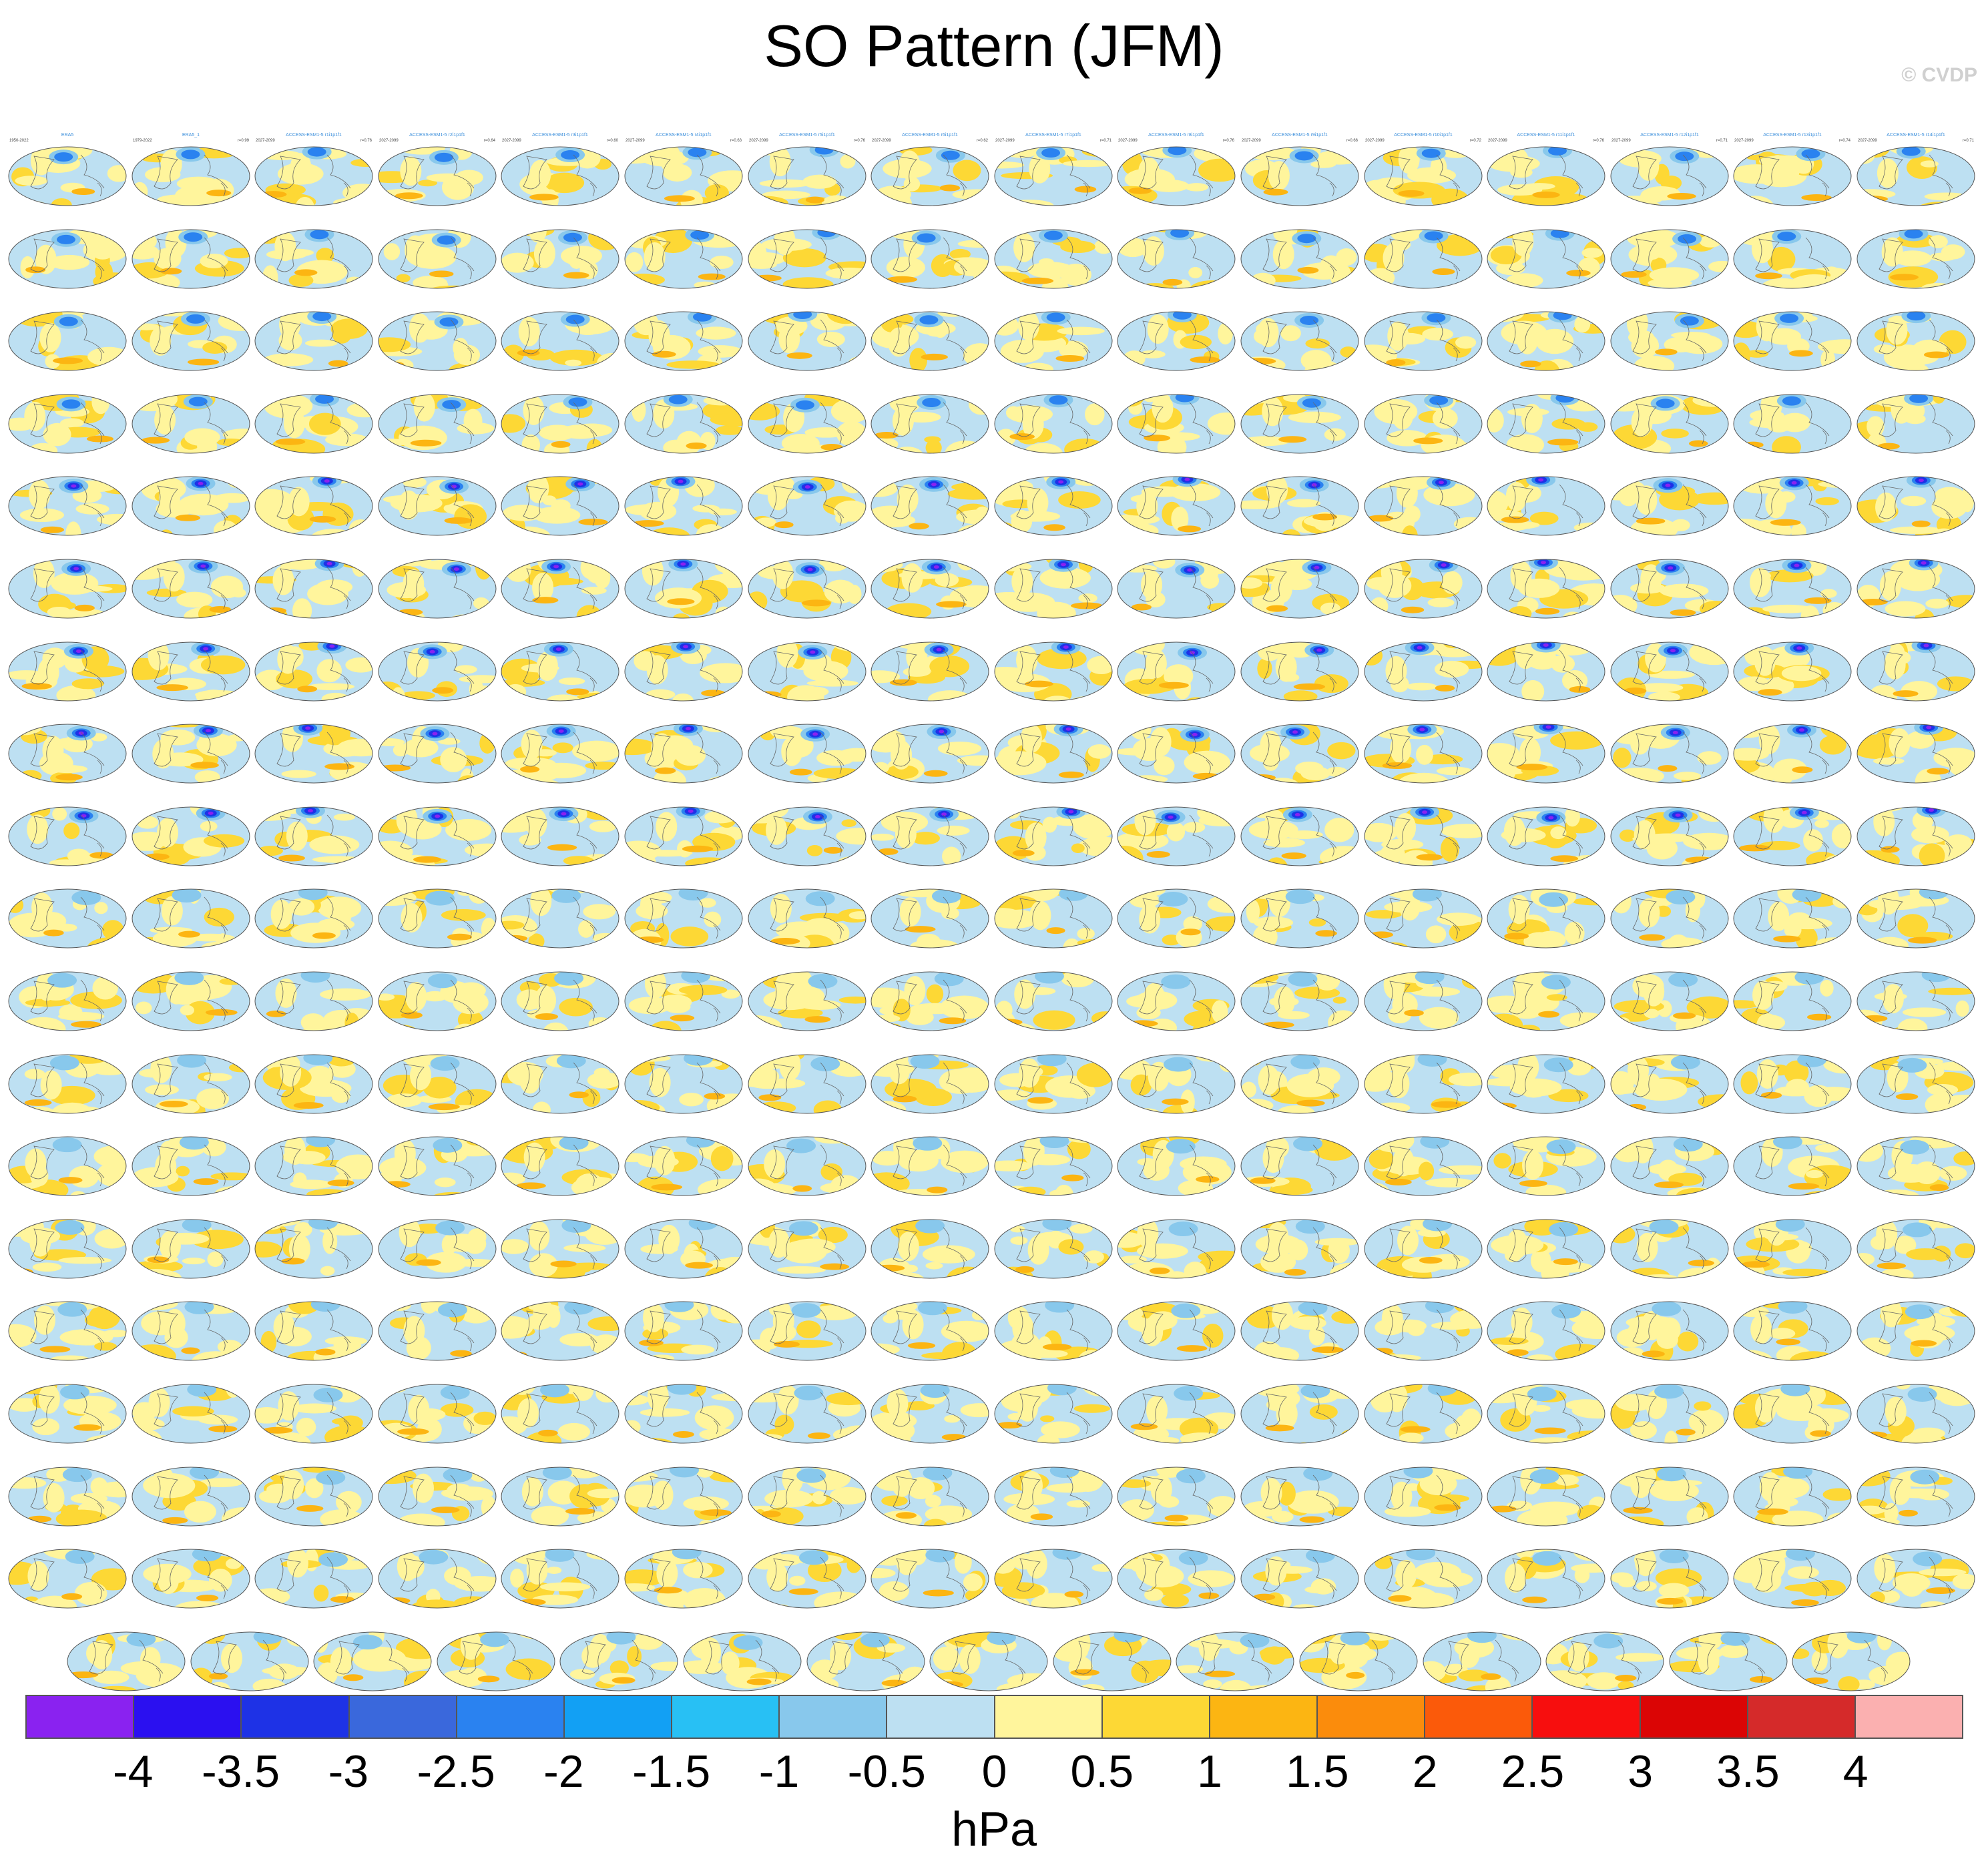 Image resolution: width=1988 pixels, height=1863 pixels. What do you see at coordinates (1300, 135) in the screenshot?
I see `panel-title: ACCESS-ESM1-5 r9i1p1f1` at bounding box center [1300, 135].